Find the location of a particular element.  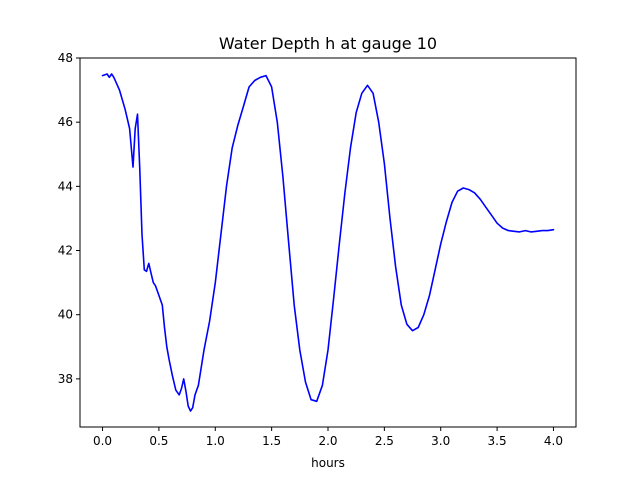

y-tick-label: 46 is located at coordinates (65, 122).